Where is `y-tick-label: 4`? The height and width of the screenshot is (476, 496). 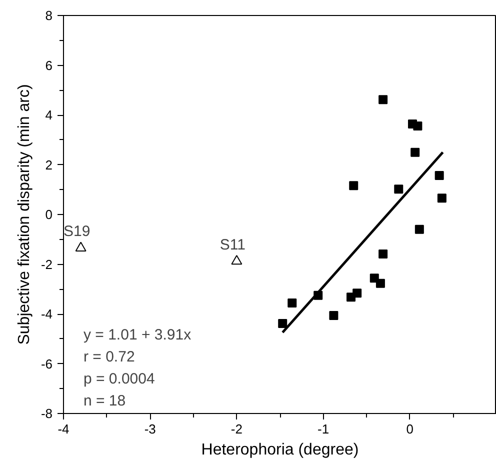
y-tick-label: 4 is located at coordinates (49, 115).